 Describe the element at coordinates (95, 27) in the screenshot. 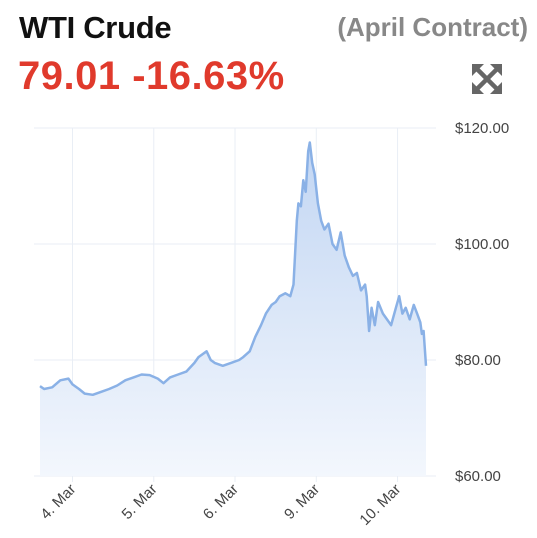

I see `chart-title: WTI Crude` at that location.